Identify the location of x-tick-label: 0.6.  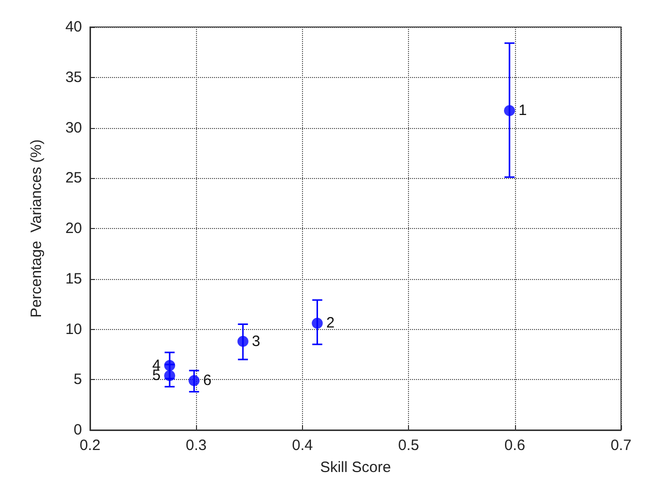
(515, 445).